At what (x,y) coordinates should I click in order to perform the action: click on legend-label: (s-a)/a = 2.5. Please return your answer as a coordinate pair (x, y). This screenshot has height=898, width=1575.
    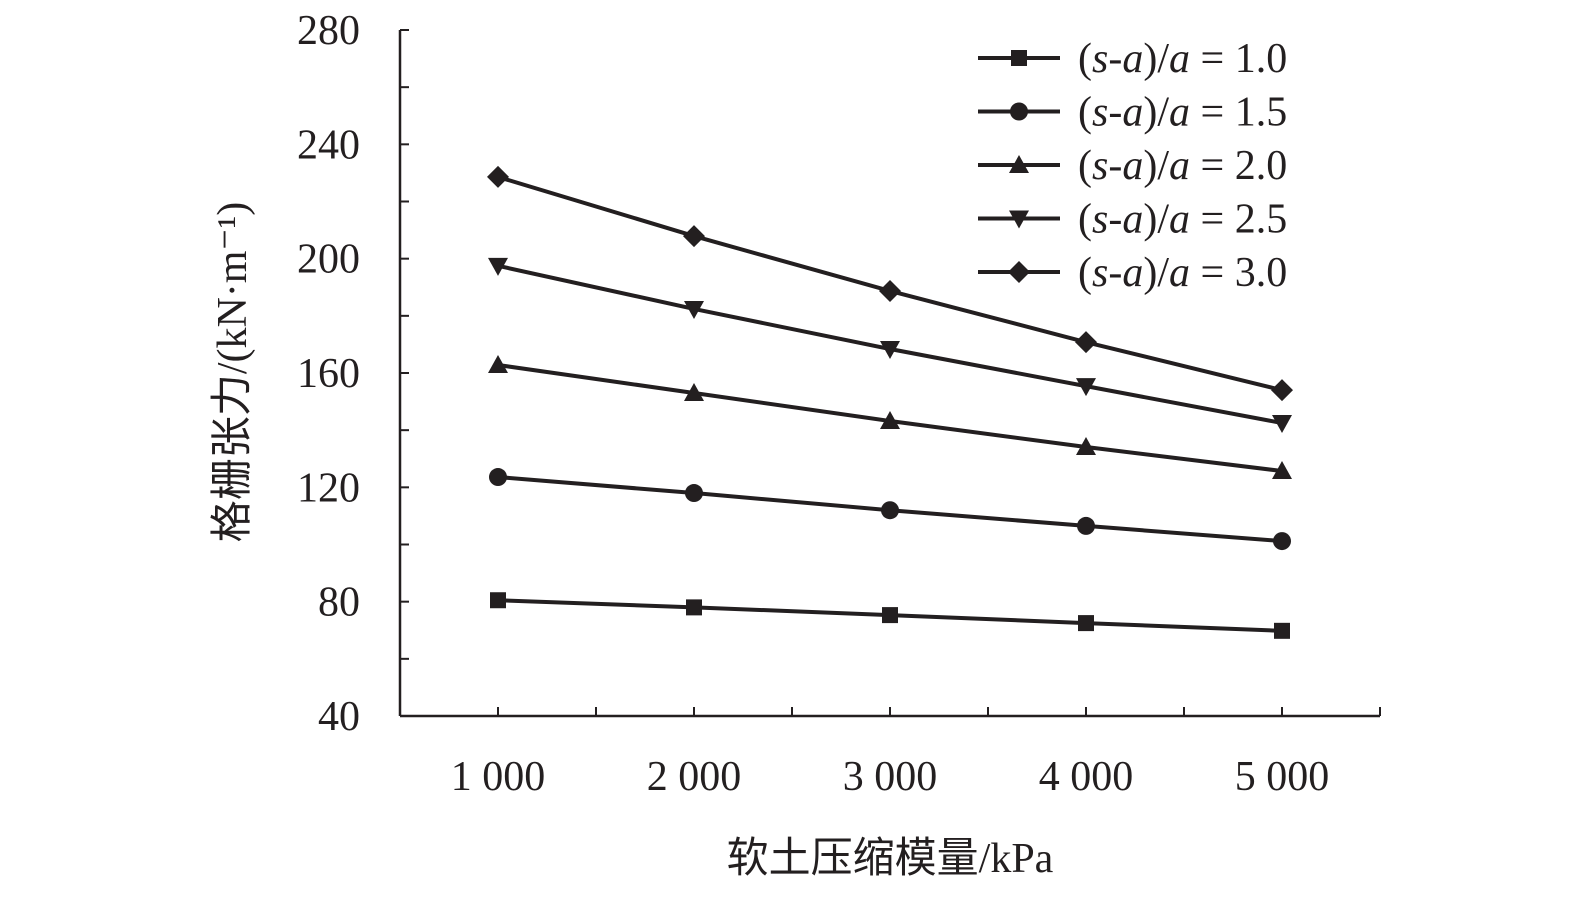
    Looking at the image, I should click on (1182, 220).